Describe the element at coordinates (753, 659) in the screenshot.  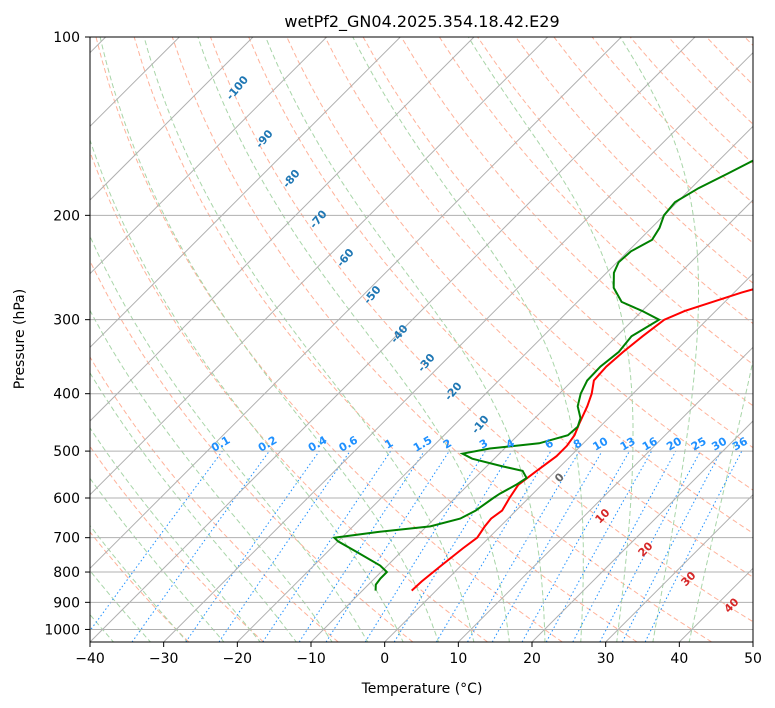
I see `x-tick-label: 50` at that location.